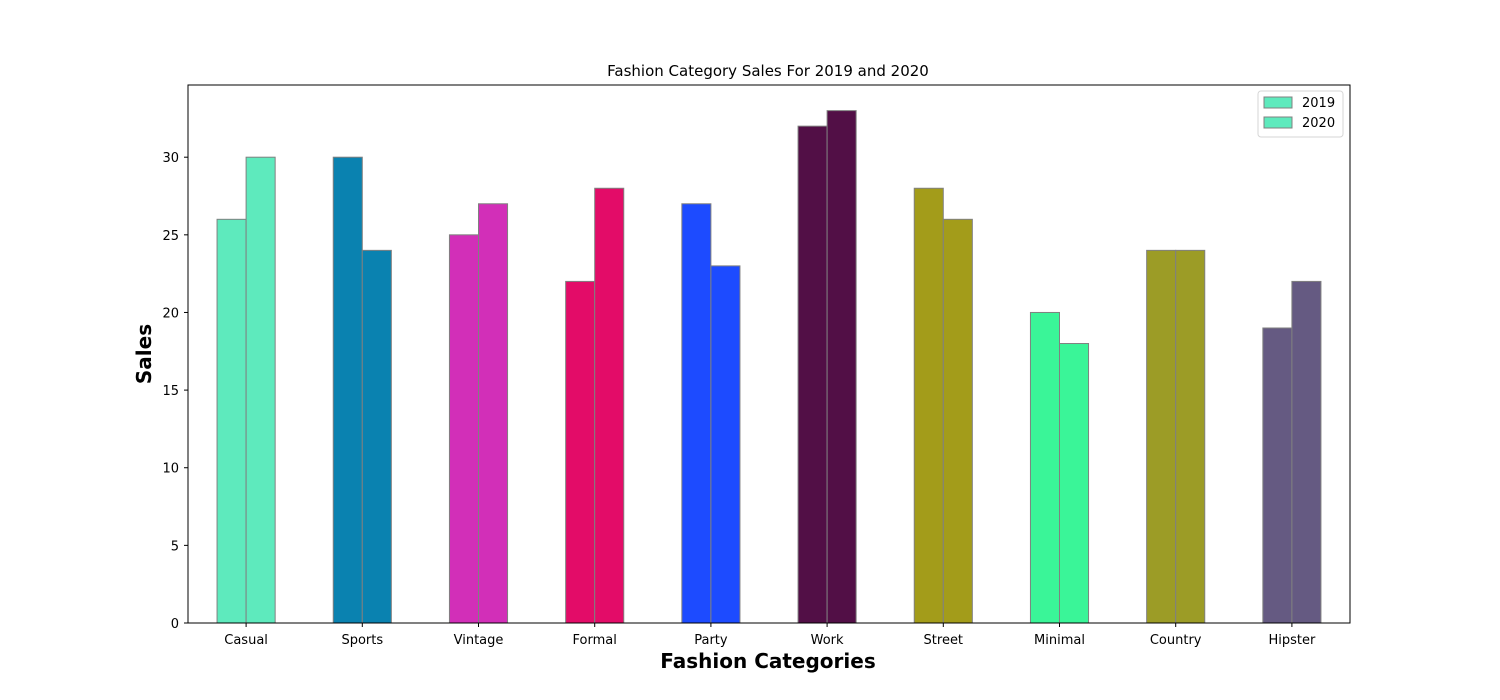 Image resolution: width=1500 pixels, height=700 pixels. What do you see at coordinates (957, 421) in the screenshot?
I see `bar-street-2020` at bounding box center [957, 421].